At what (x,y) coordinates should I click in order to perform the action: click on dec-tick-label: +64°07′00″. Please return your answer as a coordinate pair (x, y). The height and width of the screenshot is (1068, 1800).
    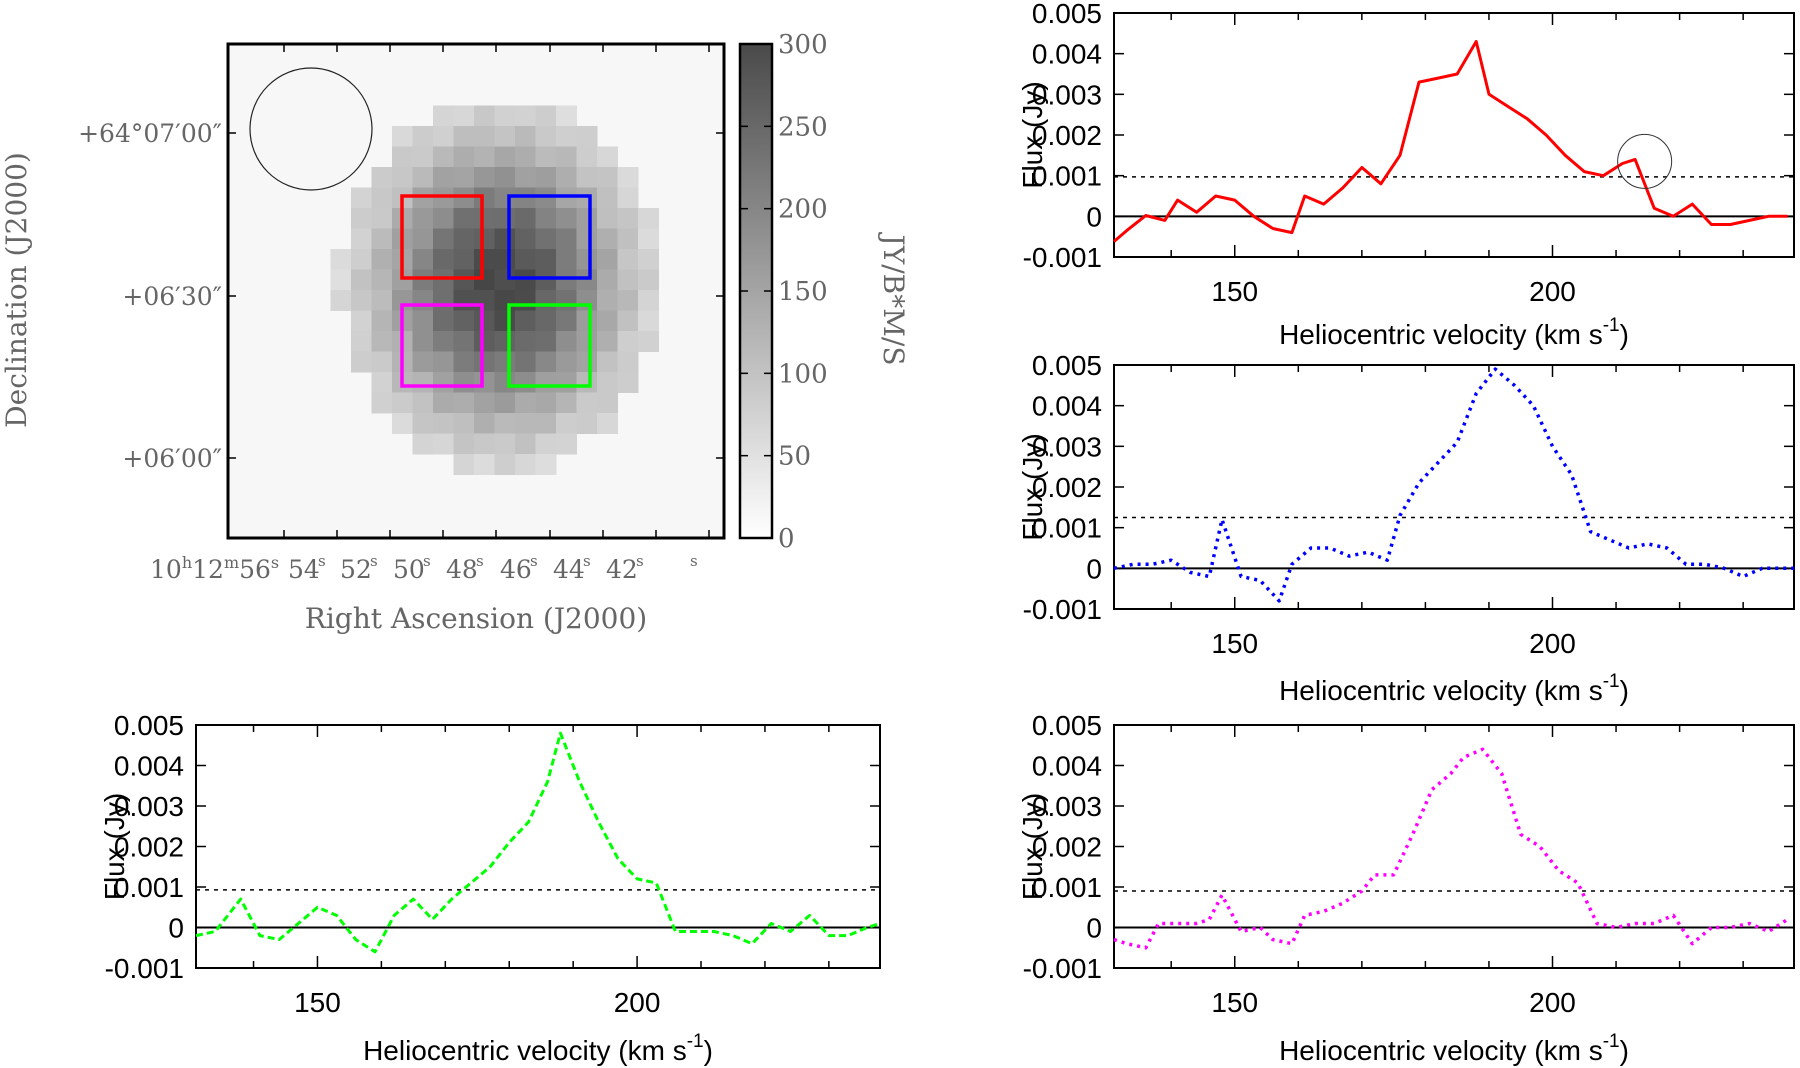
    Looking at the image, I should click on (150, 133).